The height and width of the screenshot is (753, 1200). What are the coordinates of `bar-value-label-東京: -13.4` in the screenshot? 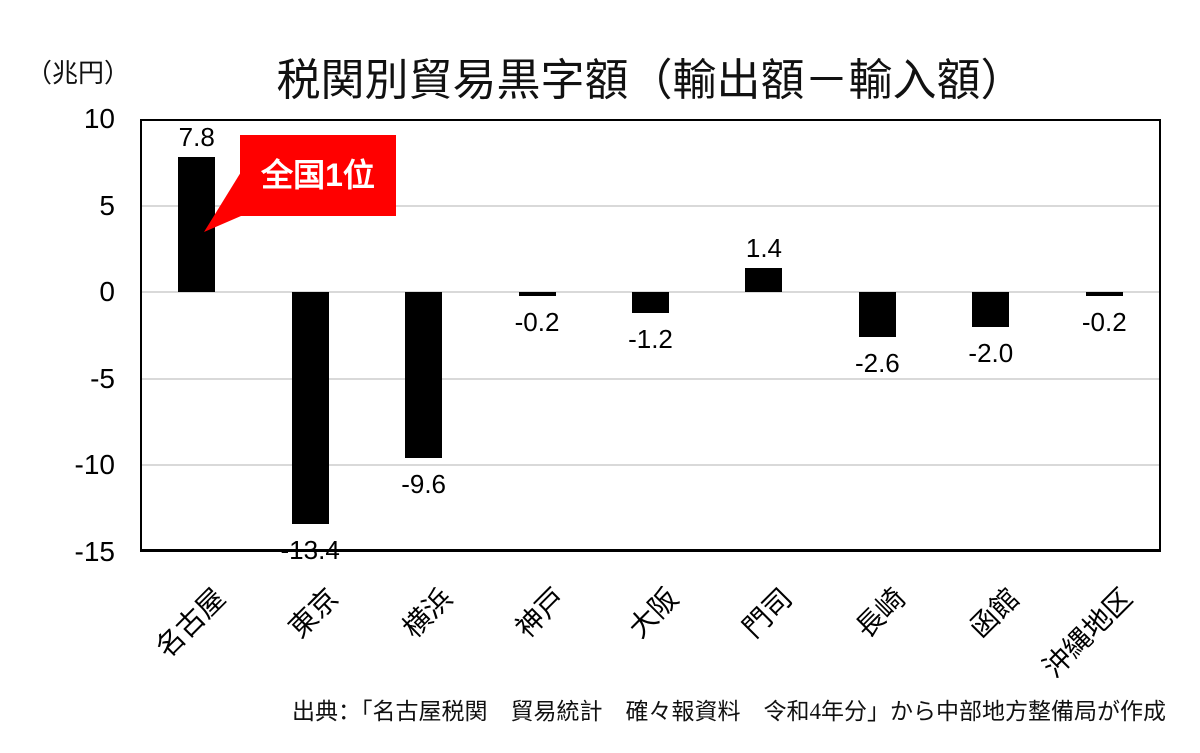 It's located at (310, 550).